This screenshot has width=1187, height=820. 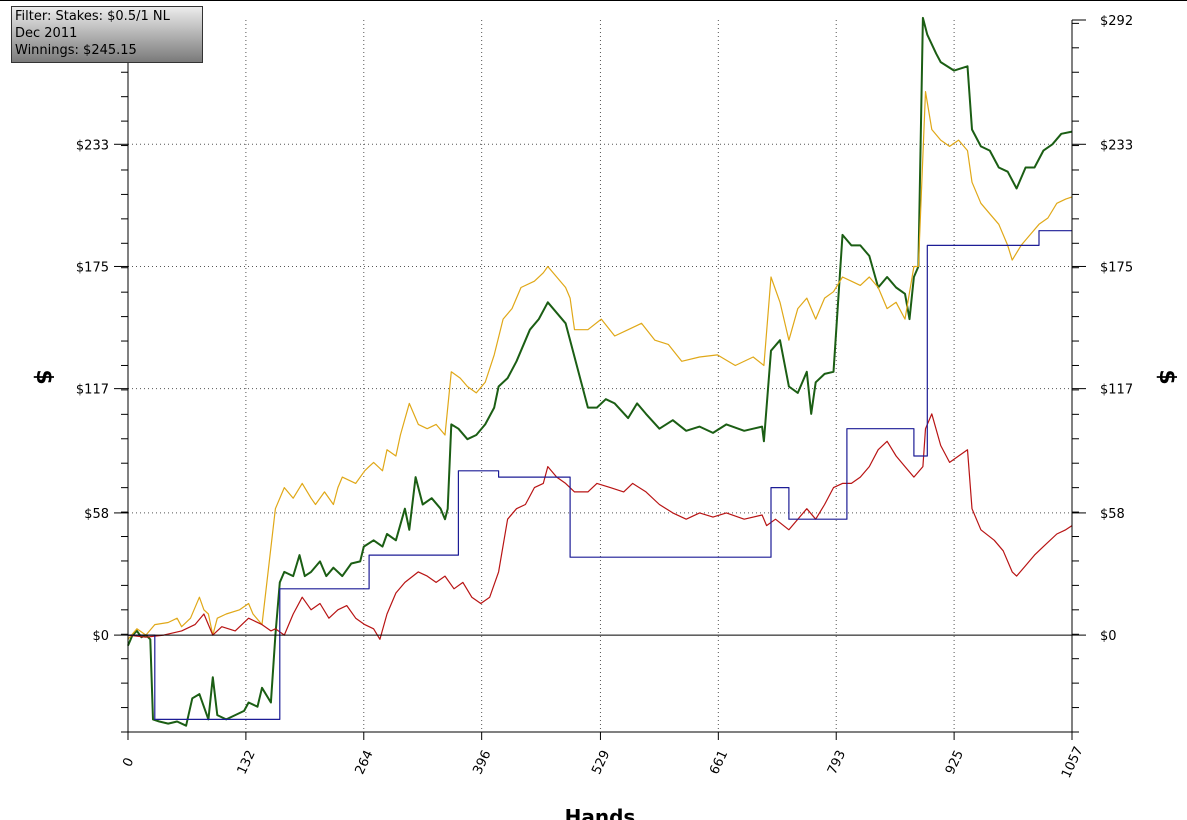 I want to click on x-tick-label: 396, so click(x=482, y=762).